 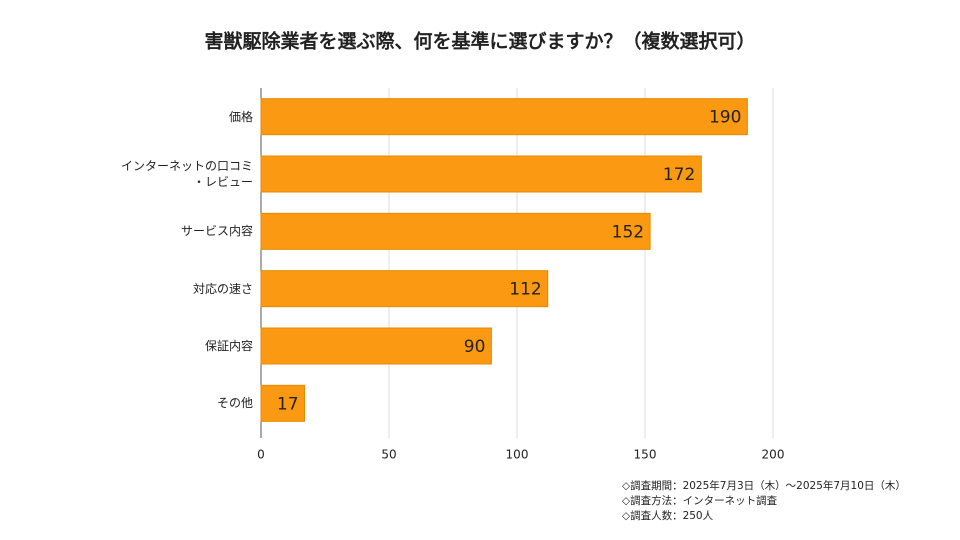 I want to click on data-label: 172, so click(x=679, y=175).